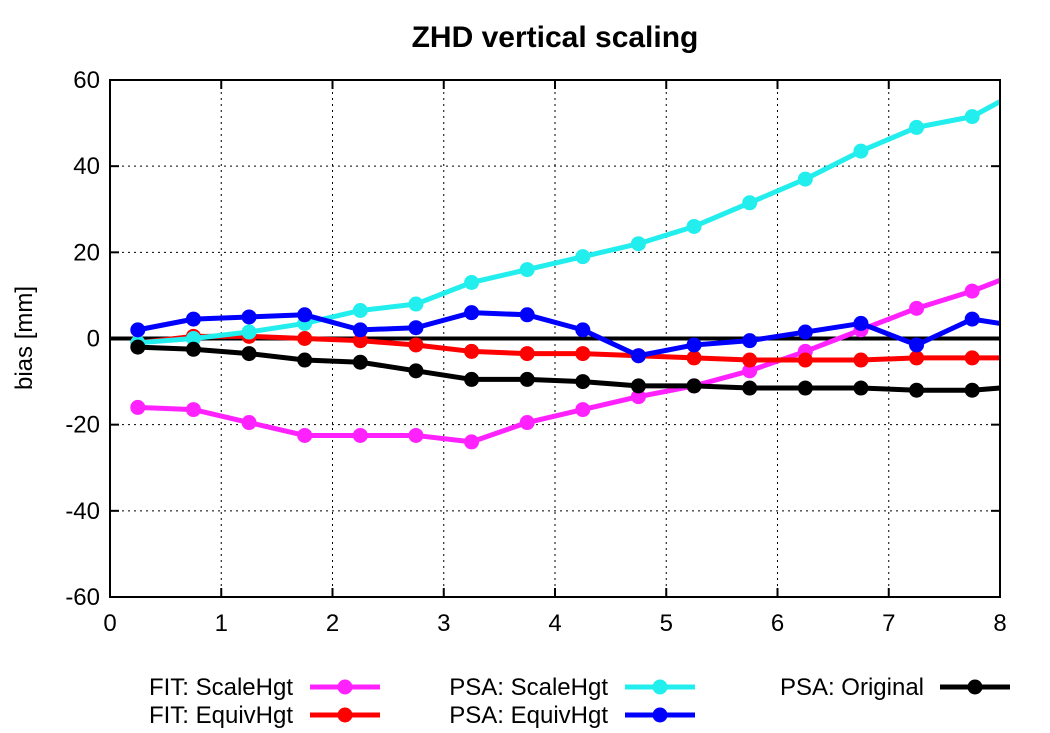 The image size is (1050, 733). I want to click on x-tick-label: 8, so click(999, 623).